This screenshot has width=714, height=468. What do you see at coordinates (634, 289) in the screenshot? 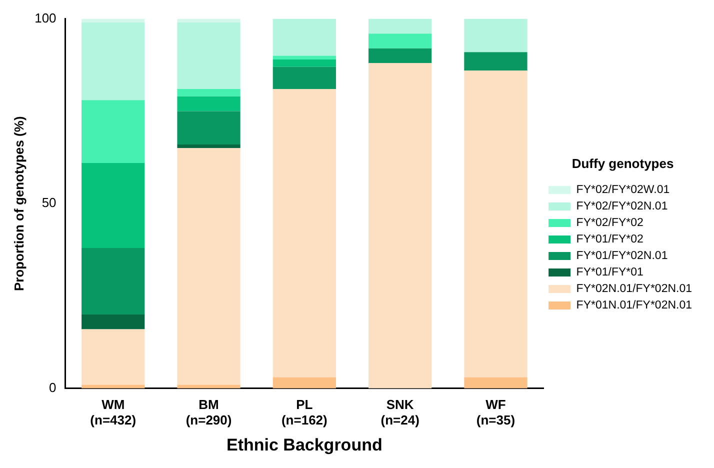
I see `legend-label: FY*02N.01/FY*02N.01` at bounding box center [634, 289].